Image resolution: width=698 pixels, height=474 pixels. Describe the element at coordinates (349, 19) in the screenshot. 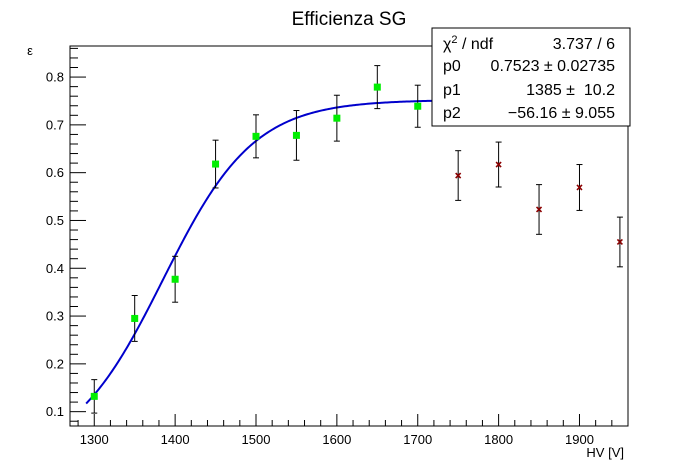

I see `chart-title: Efficienza SG` at that location.